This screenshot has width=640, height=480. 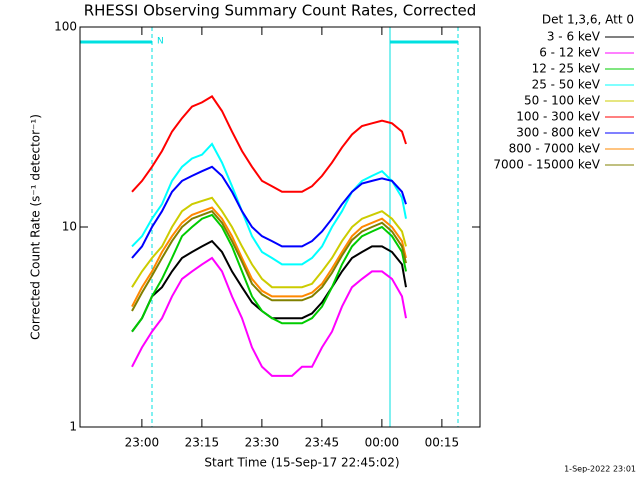 I want to click on x-axis-label: Start Time (15-Sep-17 22:45:02), so click(x=301, y=463).